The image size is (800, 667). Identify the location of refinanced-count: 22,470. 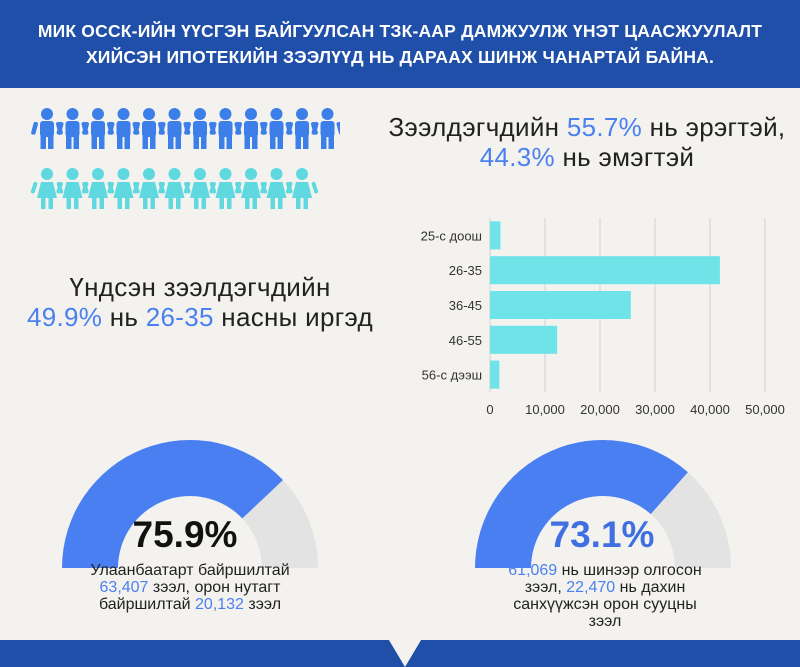
(591, 587).